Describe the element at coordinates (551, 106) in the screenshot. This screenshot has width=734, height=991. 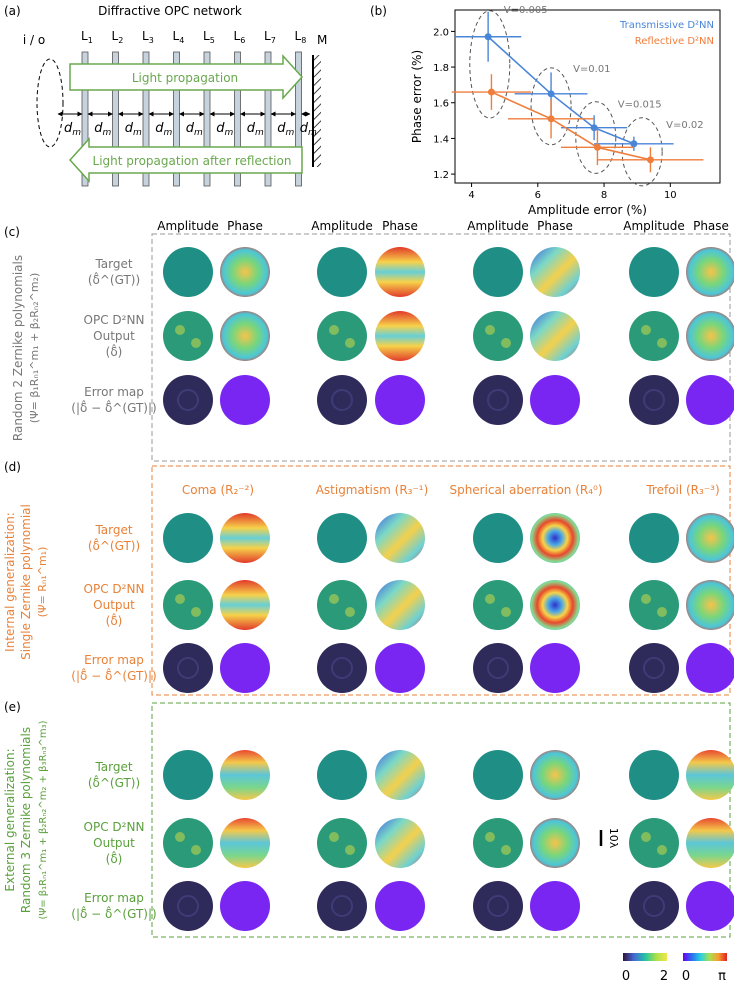
I see `variance-ellipse` at that location.